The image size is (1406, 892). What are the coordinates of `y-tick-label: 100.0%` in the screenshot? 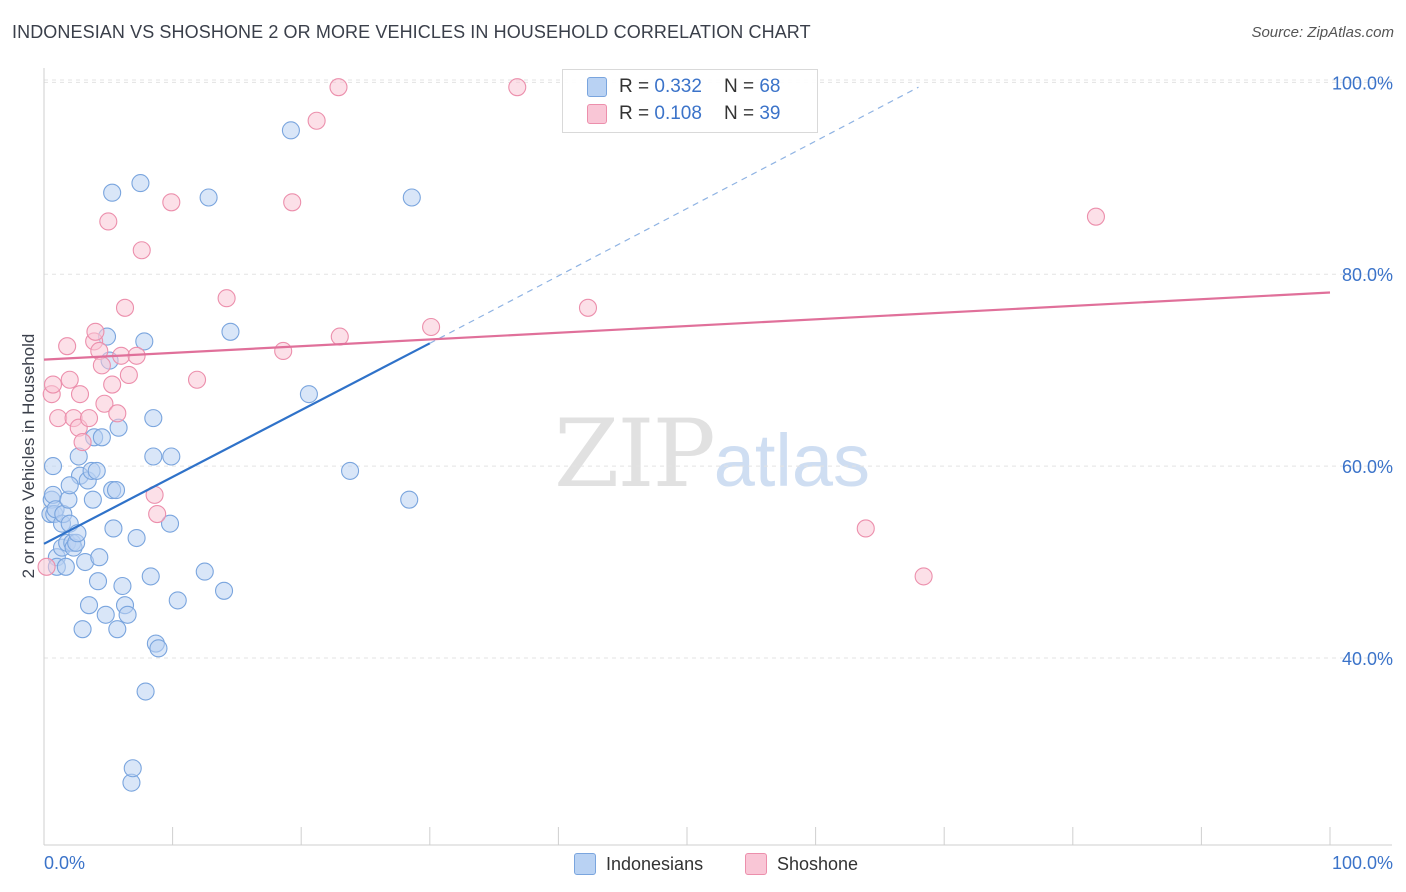 It's located at (1362, 83).